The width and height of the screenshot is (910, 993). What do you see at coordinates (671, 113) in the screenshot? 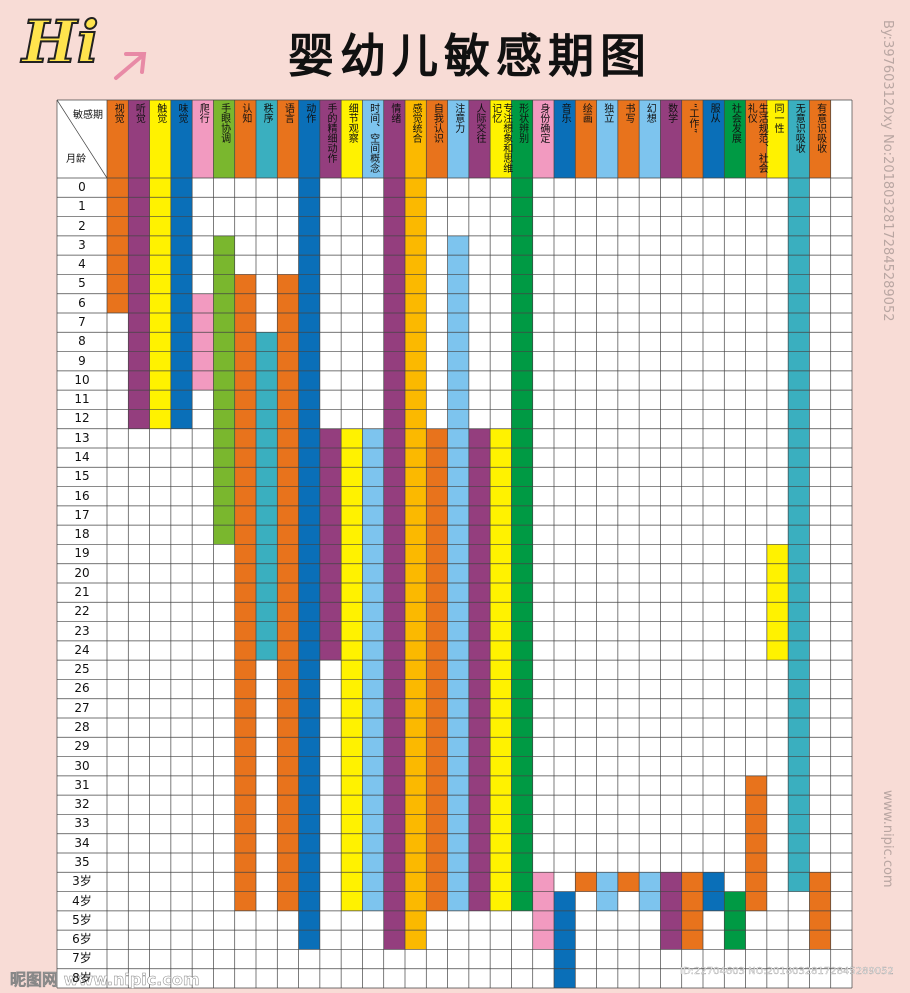
I see `column-header-text: 数学` at bounding box center [671, 113].